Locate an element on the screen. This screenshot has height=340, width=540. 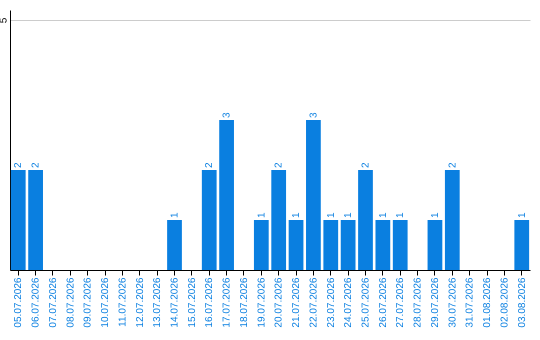
x-tick-label: 06.07.2026 is located at coordinates (36, 302).